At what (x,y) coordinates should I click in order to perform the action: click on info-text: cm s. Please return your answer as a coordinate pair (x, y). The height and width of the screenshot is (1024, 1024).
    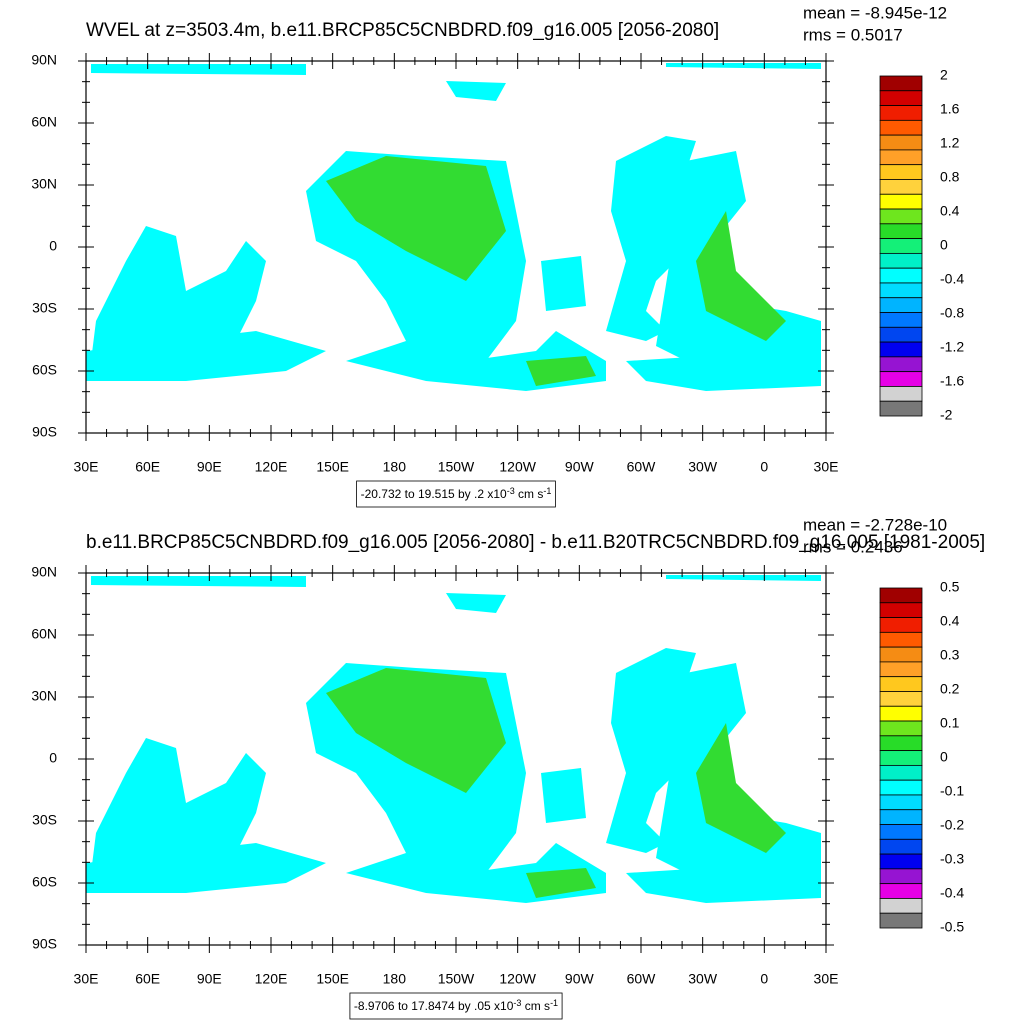
    Looking at the image, I should click on (535, 1006).